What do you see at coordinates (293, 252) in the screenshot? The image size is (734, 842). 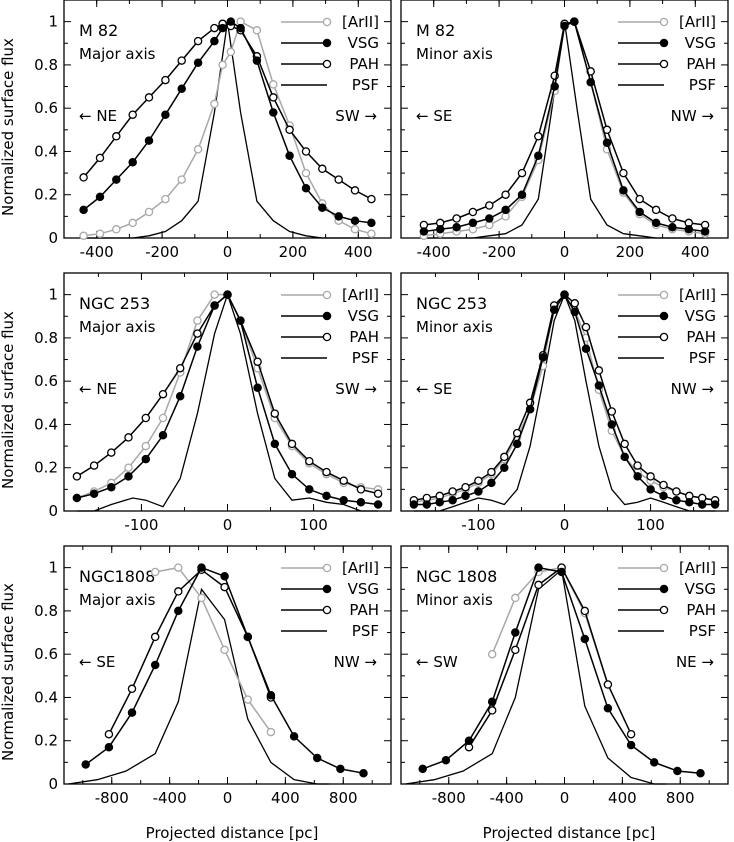 I see `x-tick-label: 200` at bounding box center [293, 252].